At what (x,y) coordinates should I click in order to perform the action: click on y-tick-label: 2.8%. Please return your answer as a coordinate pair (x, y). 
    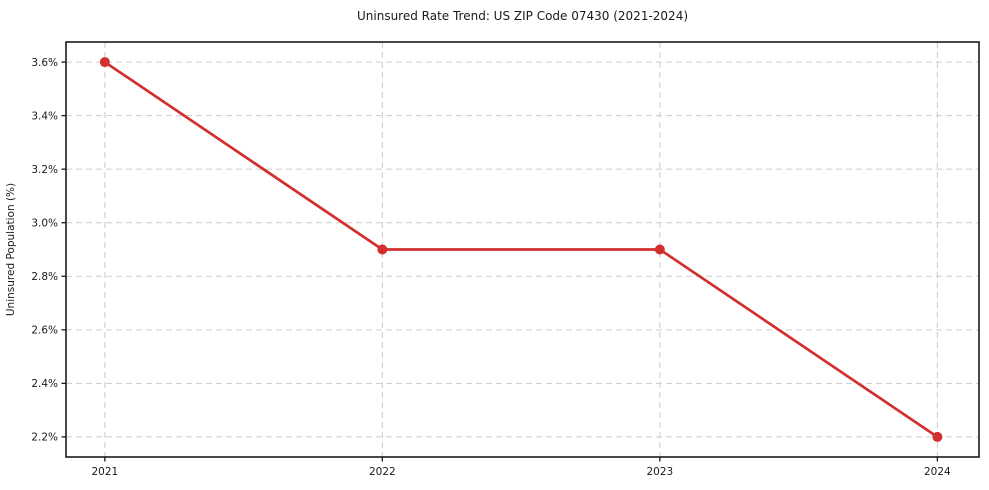
    Looking at the image, I should click on (44, 277).